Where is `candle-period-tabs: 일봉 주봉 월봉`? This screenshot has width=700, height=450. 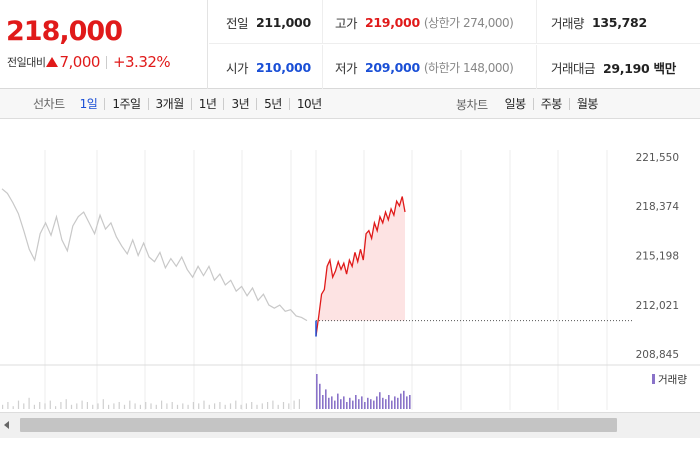 candle-period-tabs: 일봉 주봉 월봉 is located at coordinates (551, 104).